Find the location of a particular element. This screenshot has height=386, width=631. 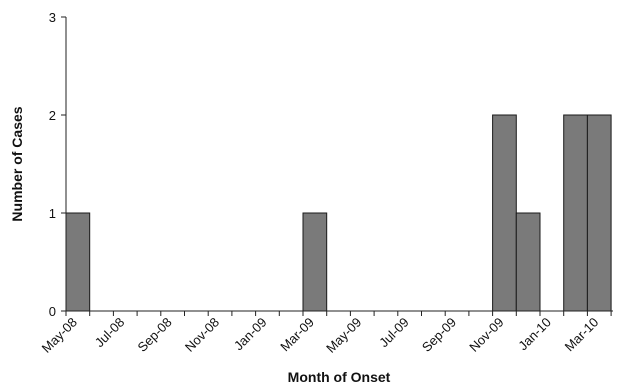

x-tick-label-mar-09: Mar-09 is located at coordinates (297, 335).